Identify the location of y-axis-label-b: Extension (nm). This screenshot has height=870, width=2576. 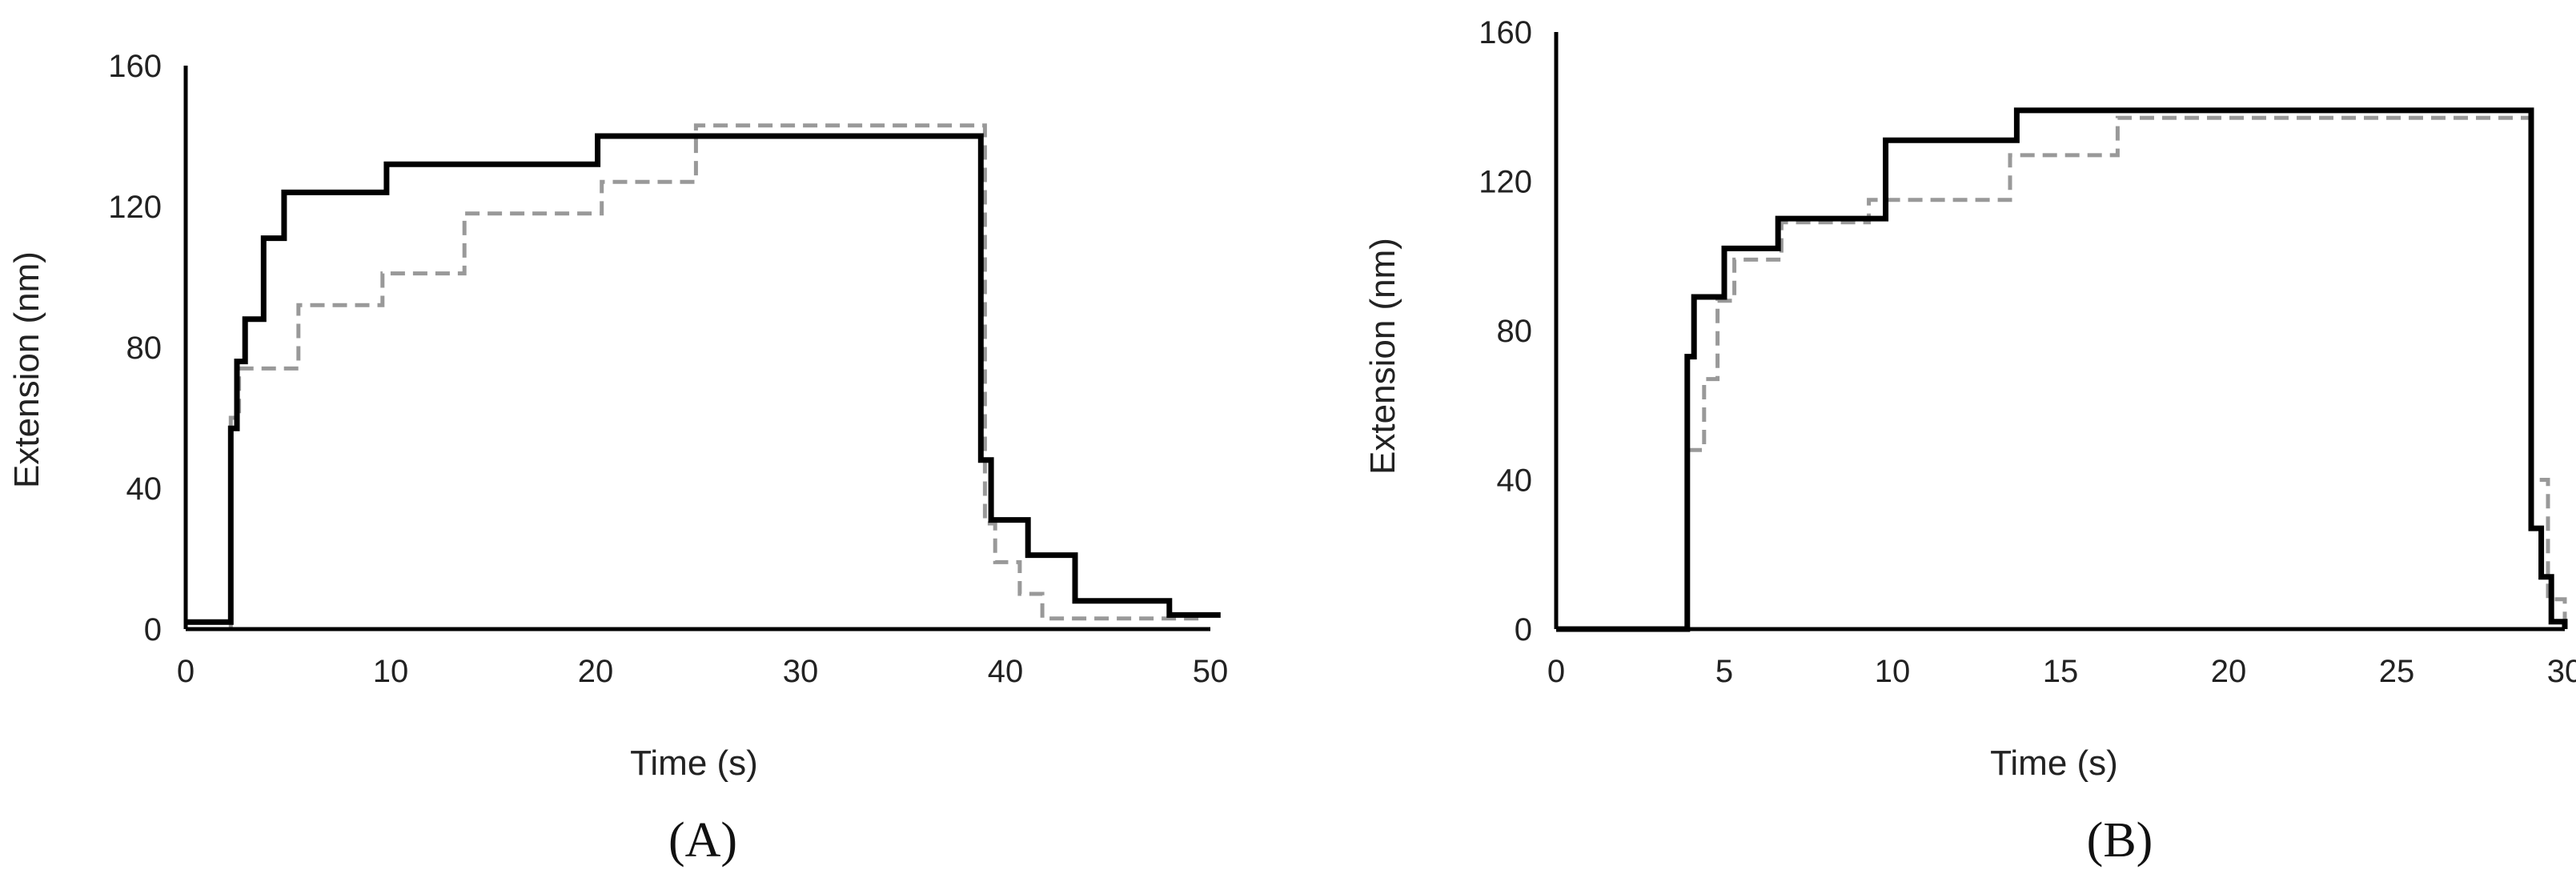
(1383, 356).